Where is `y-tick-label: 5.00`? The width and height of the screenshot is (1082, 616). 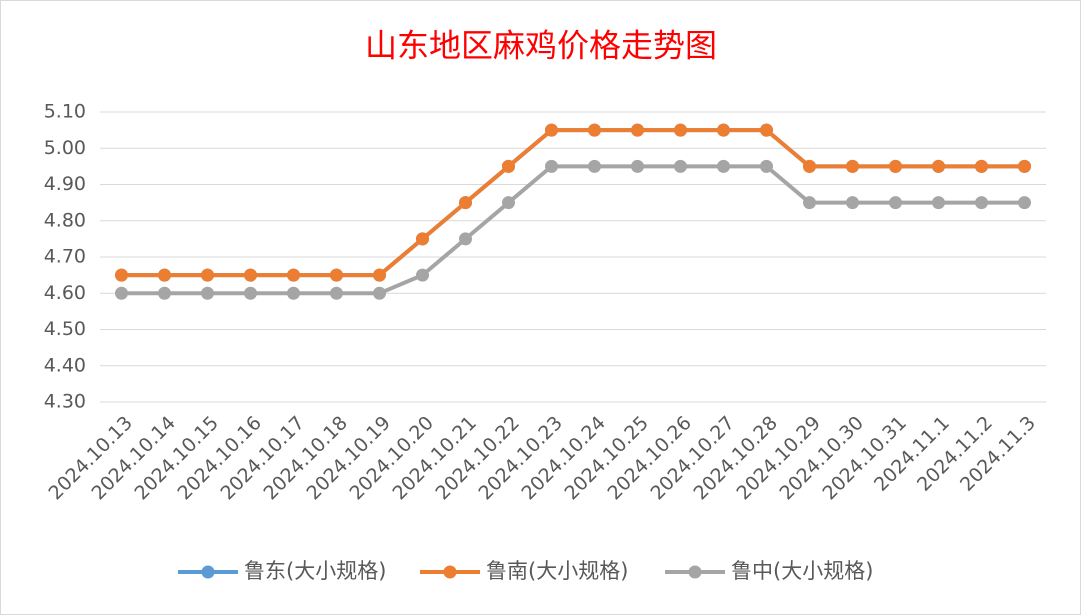
y-tick-label: 5.00 is located at coordinates (65, 148).